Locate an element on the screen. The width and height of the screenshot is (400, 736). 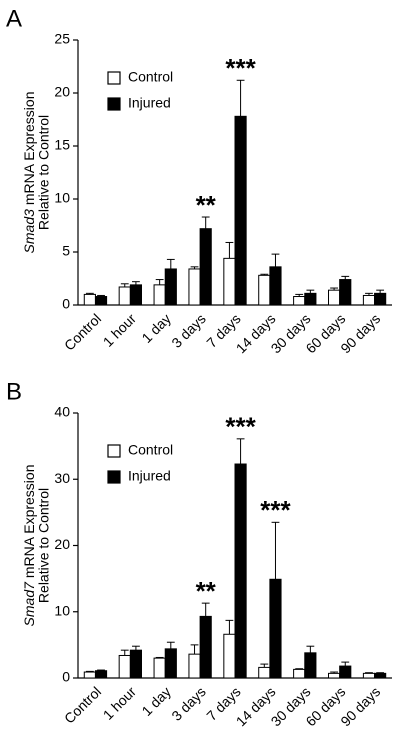
y-tick-label: 40 is located at coordinates (62, 412).